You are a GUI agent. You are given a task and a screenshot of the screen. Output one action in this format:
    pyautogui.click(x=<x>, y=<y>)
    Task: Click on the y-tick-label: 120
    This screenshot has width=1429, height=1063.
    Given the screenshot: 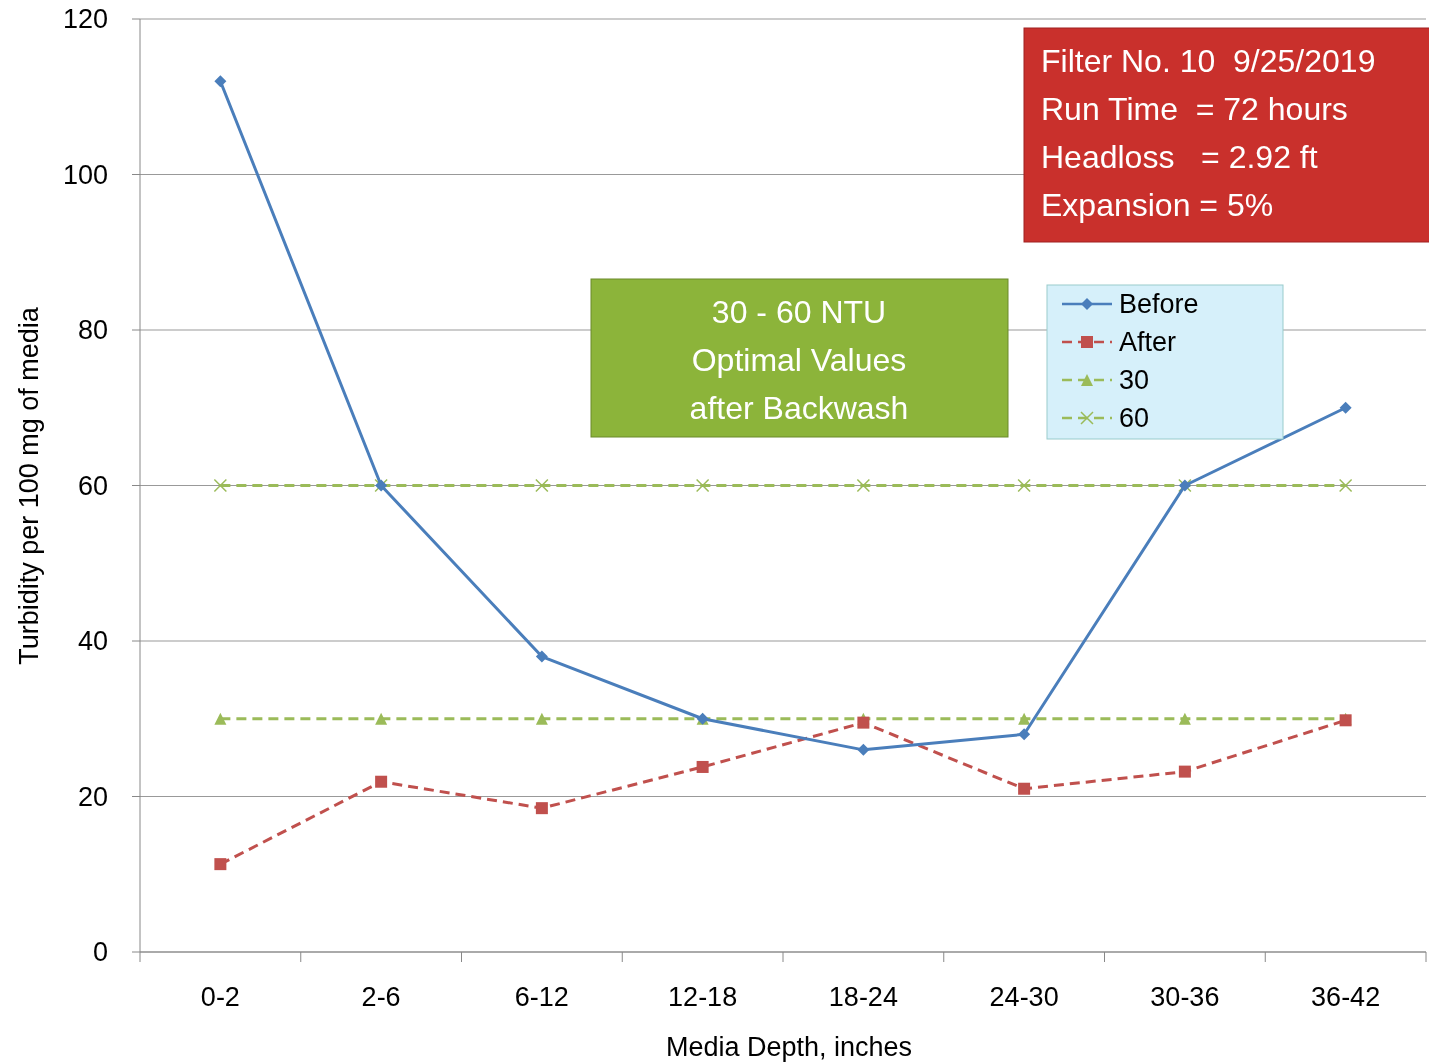 What is the action you would take?
    pyautogui.click(x=85, y=19)
    